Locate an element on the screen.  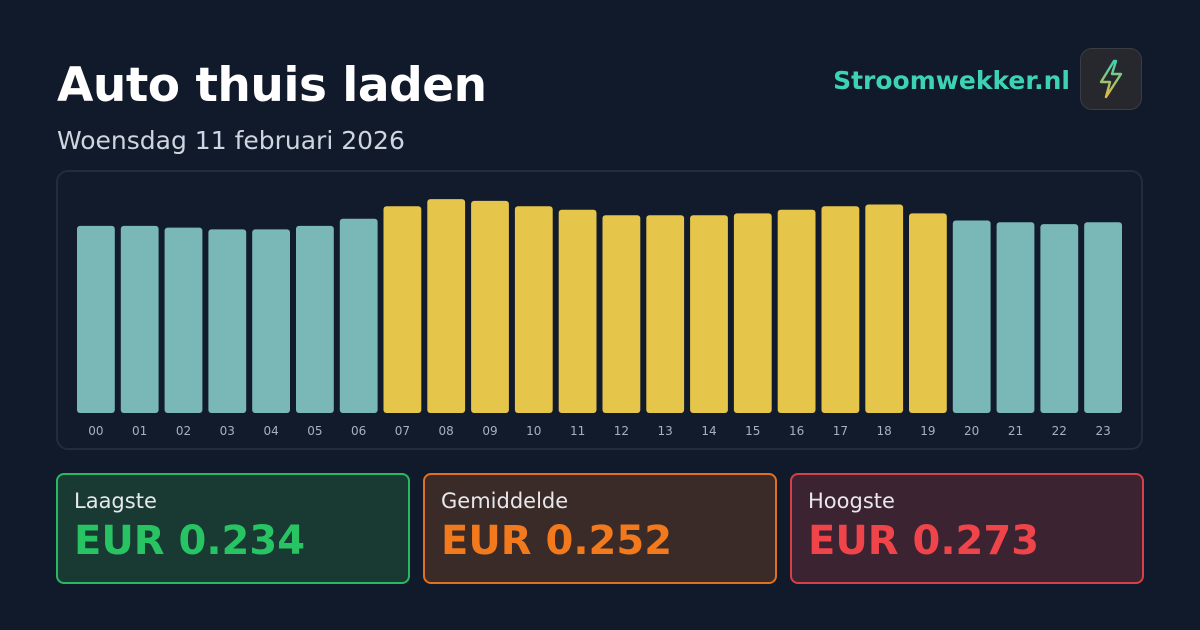
stat-card-average: Gemiddelde EUR 0.252 is located at coordinates (600, 528).